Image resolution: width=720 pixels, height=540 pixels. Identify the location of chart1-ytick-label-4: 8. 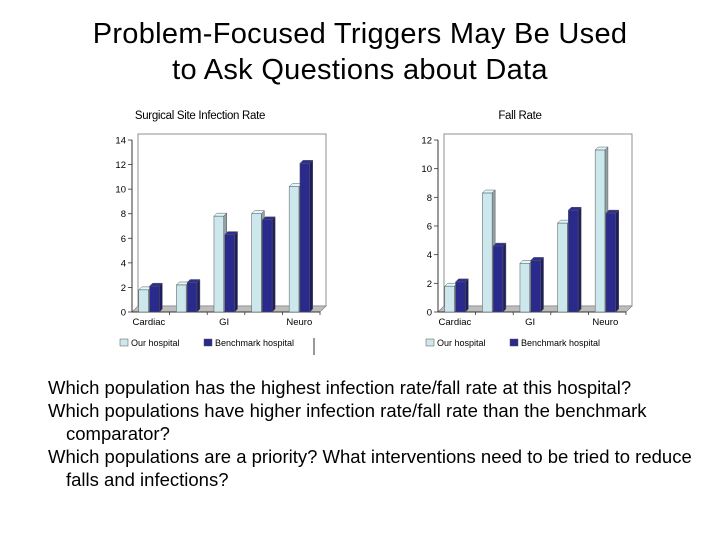
(123, 214).